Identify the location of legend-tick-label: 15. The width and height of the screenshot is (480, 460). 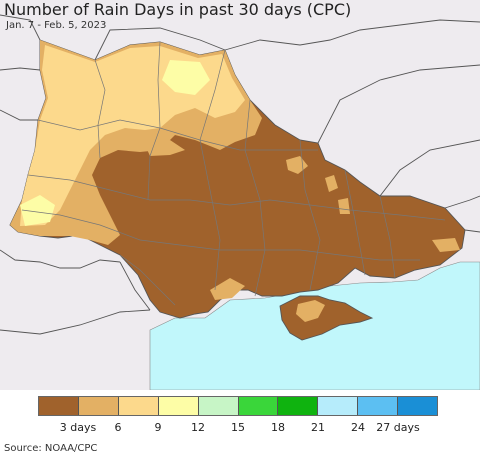
(238, 427).